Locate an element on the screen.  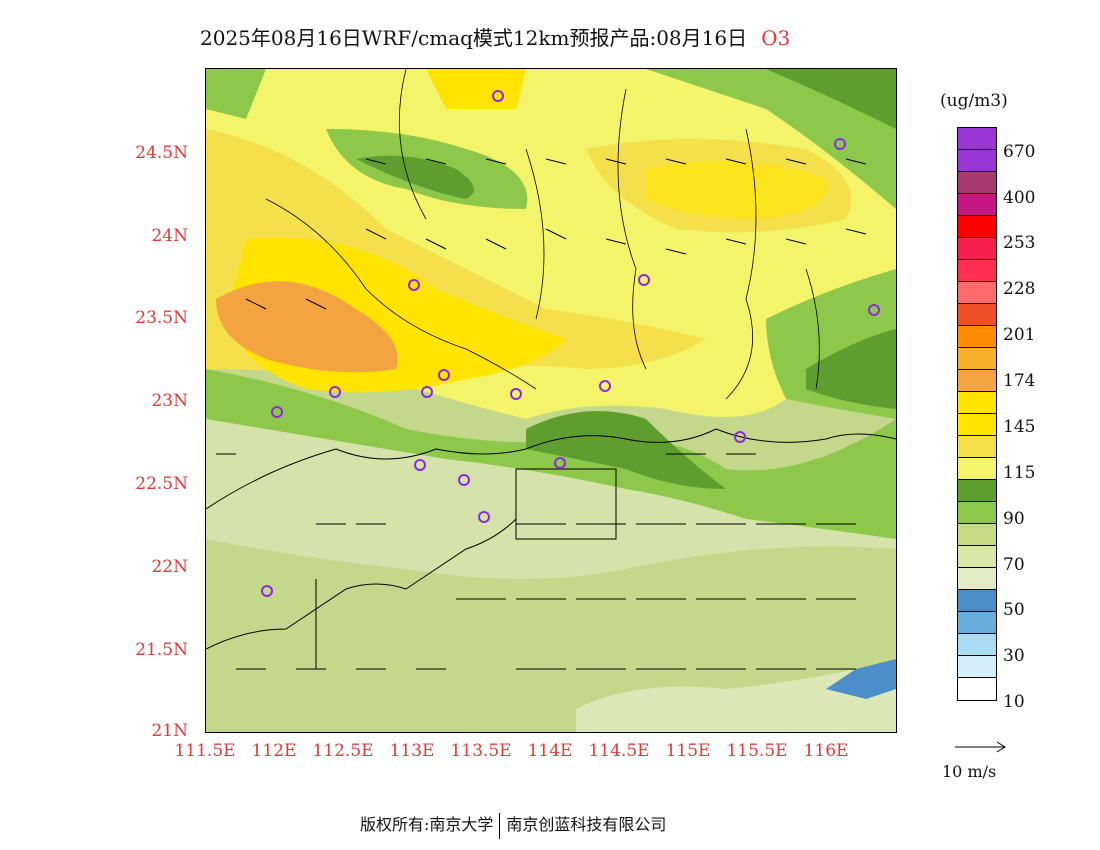
legend-unit: (ug/m3) is located at coordinates (974, 101).